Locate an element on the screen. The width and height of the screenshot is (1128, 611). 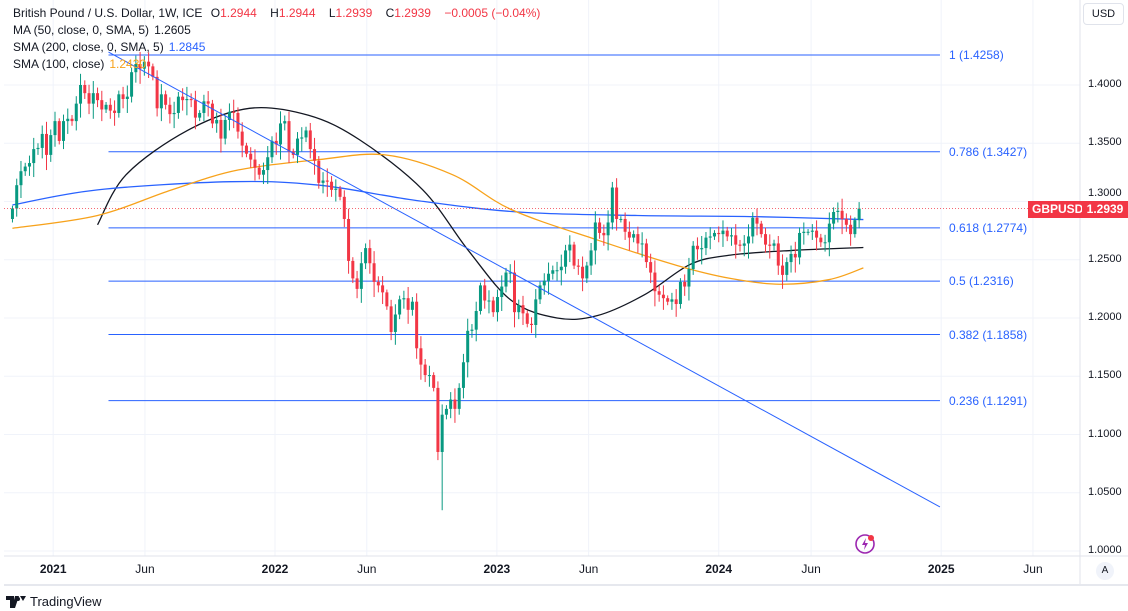
open-label: O is located at coordinates (215, 13).